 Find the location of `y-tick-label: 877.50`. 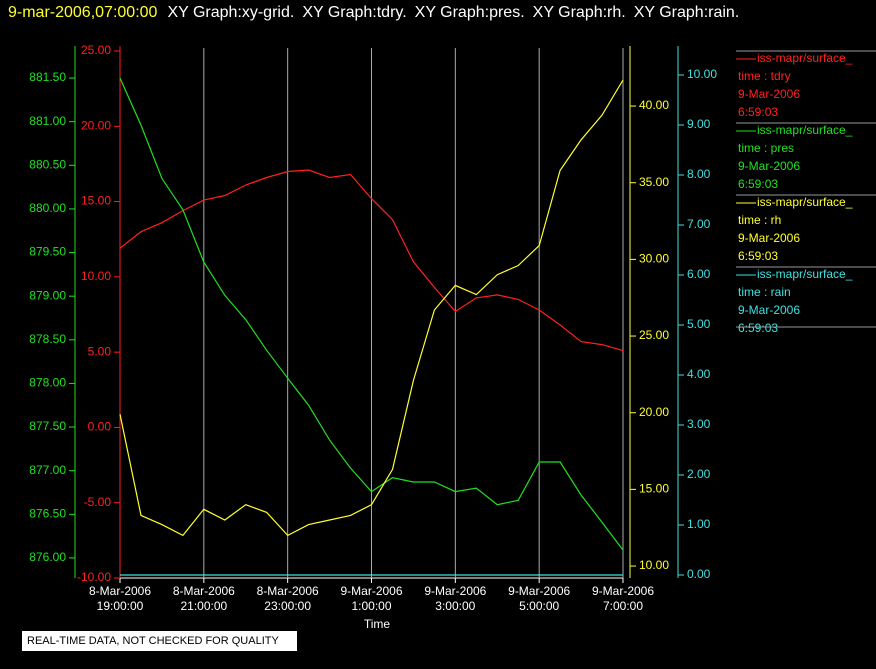

y-tick-label: 877.50 is located at coordinates (47, 426).